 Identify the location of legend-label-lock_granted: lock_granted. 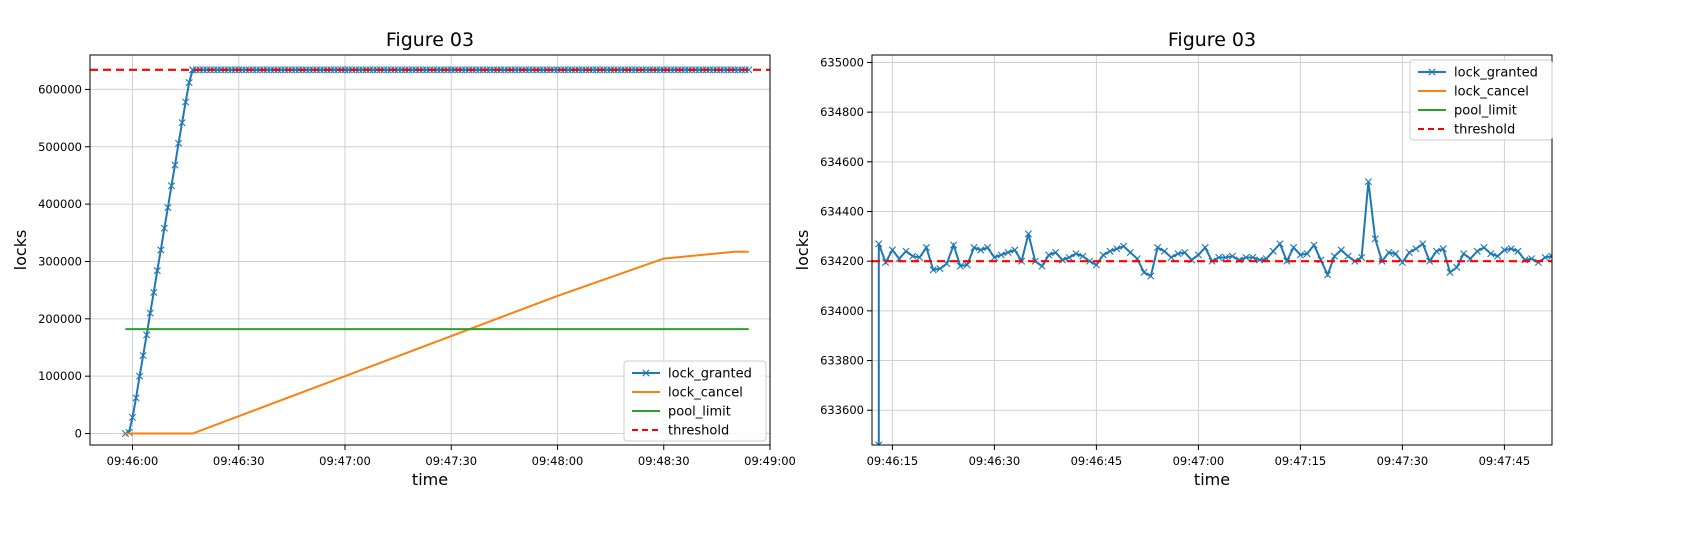
(710, 374).